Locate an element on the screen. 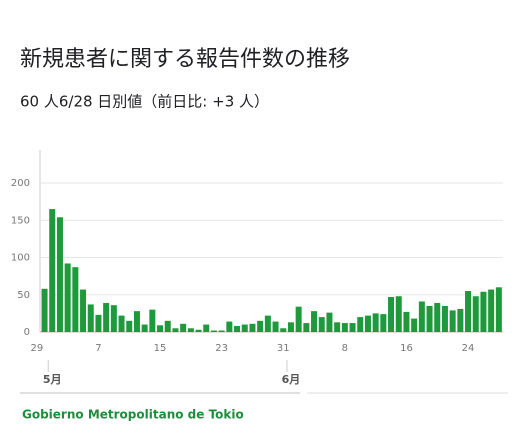 The height and width of the screenshot is (438, 522). month-label: 6月 is located at coordinates (291, 379).